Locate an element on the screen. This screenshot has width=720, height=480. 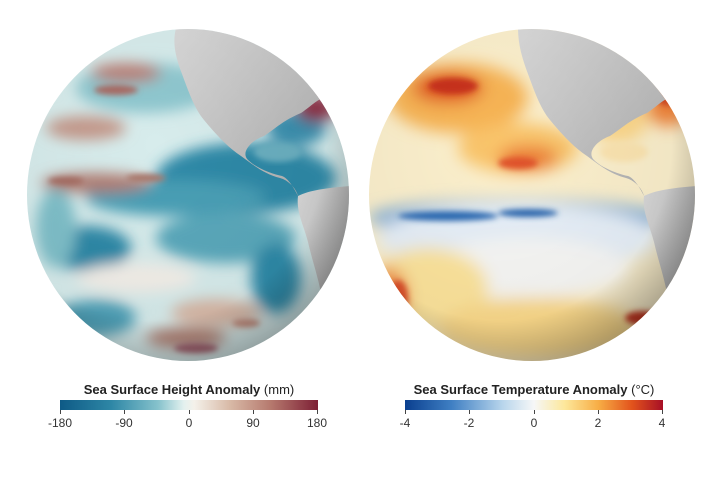
legend-title-text: Sea Surface Height Anomaly is located at coordinates (172, 389).